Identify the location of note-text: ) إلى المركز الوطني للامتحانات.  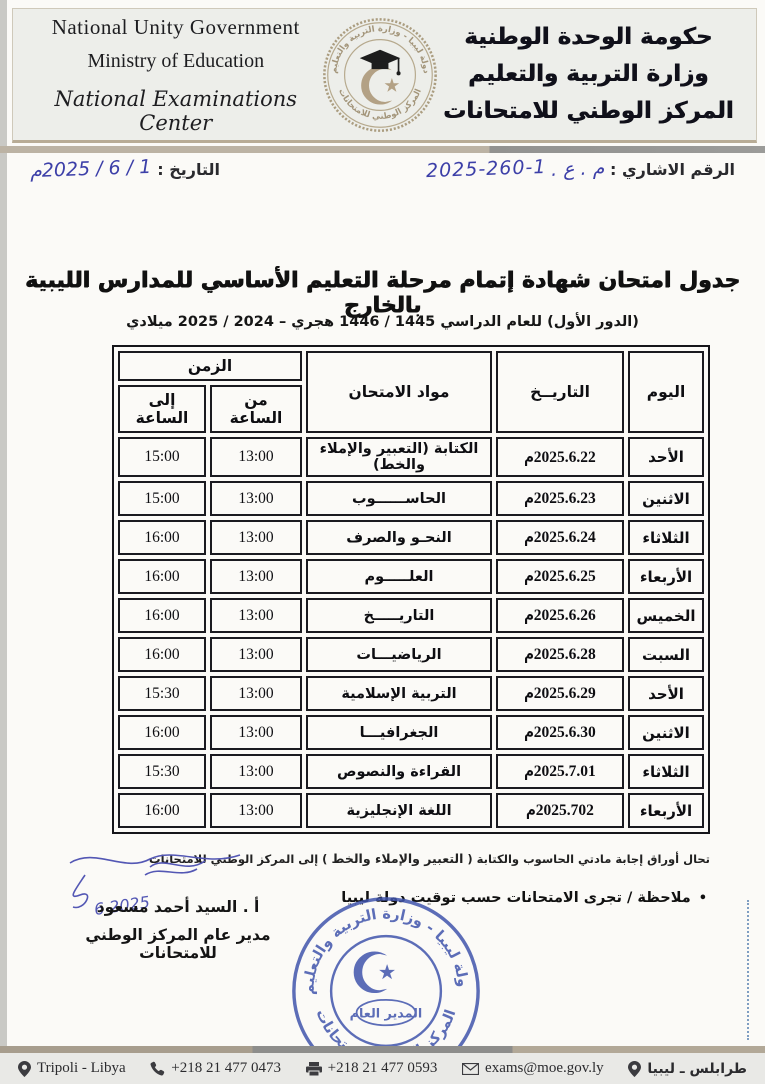
(240, 859).